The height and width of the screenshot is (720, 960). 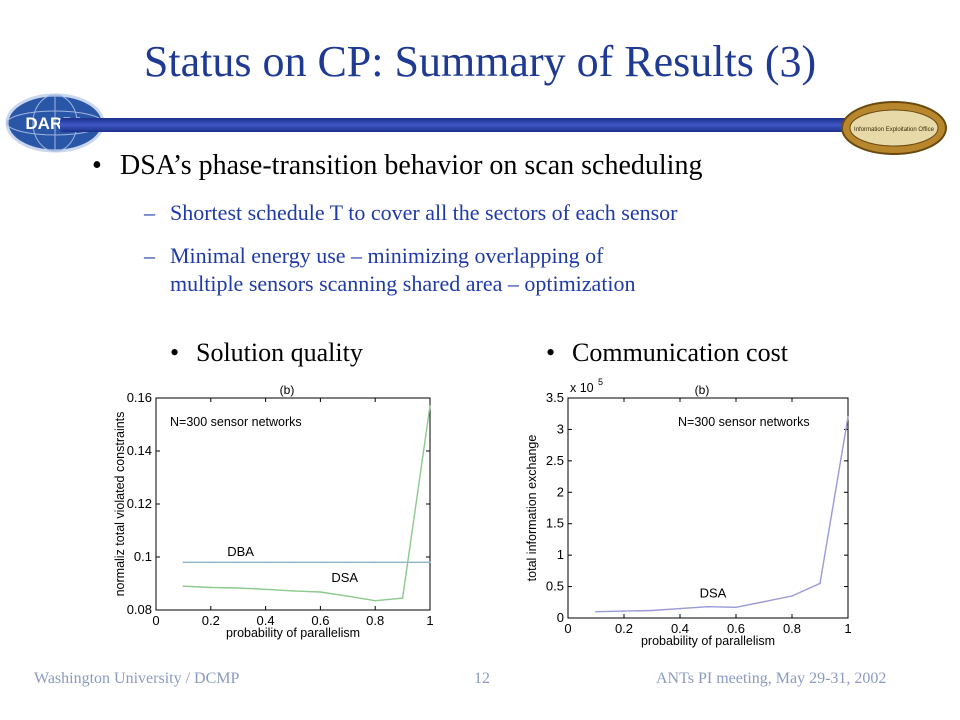 I want to click on y-tick-label: 0.14, so click(x=139, y=450).